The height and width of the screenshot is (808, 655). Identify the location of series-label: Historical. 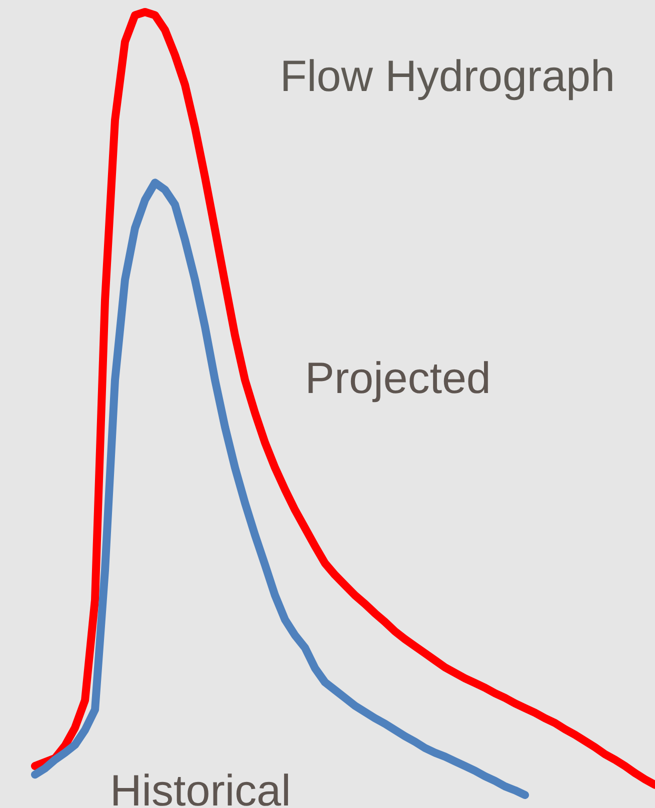
(200, 787).